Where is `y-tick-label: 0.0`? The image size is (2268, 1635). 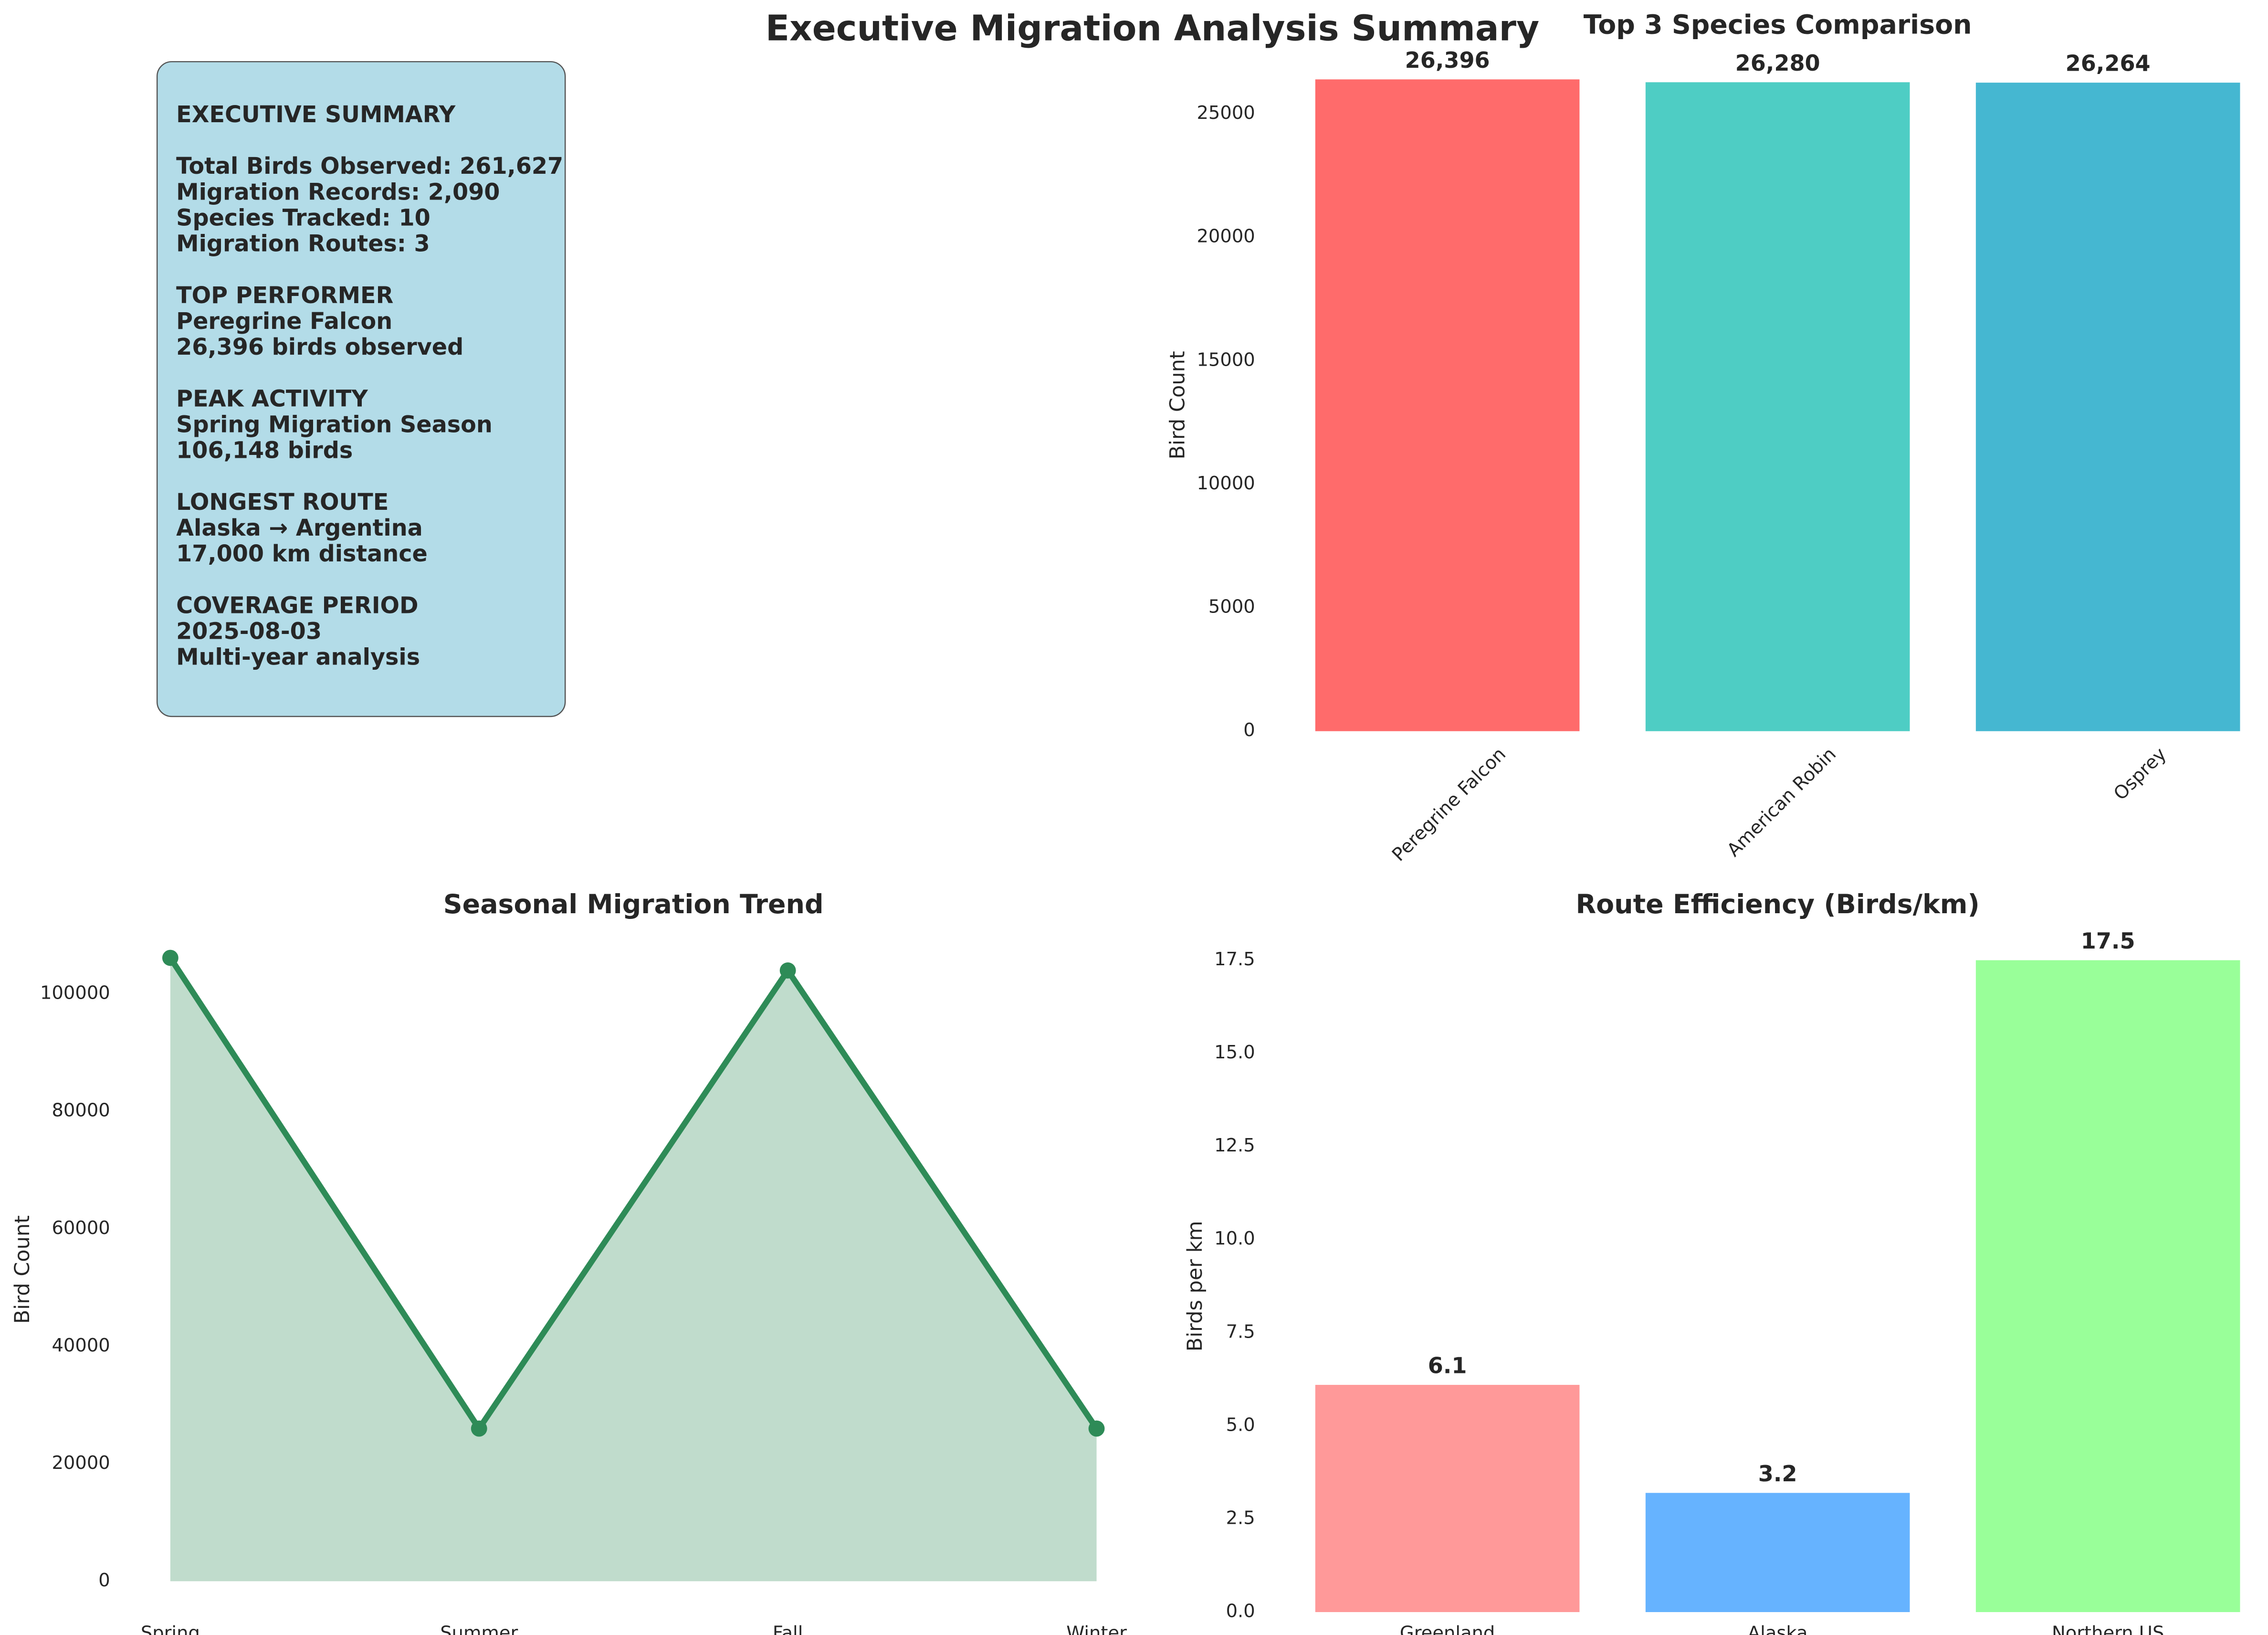 y-tick-label: 0.0 is located at coordinates (1241, 1611).